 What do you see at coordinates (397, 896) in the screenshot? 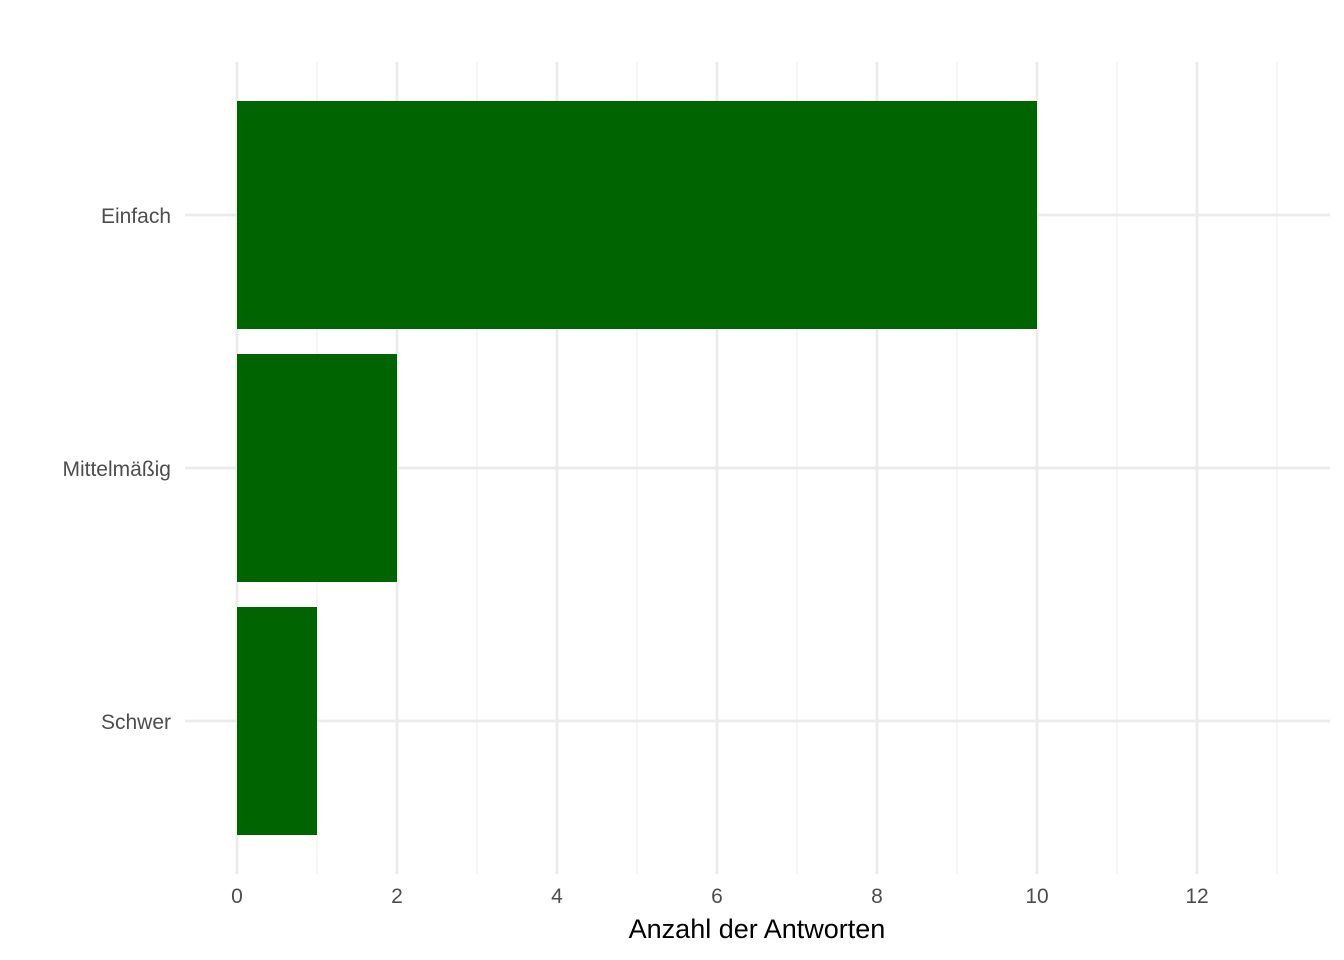
I see `x-tick-label: 2` at bounding box center [397, 896].